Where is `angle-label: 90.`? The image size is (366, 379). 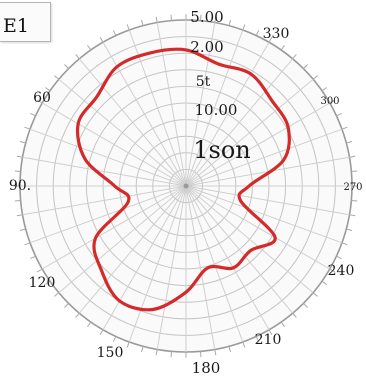 angle-label: 90. is located at coordinates (20, 186).